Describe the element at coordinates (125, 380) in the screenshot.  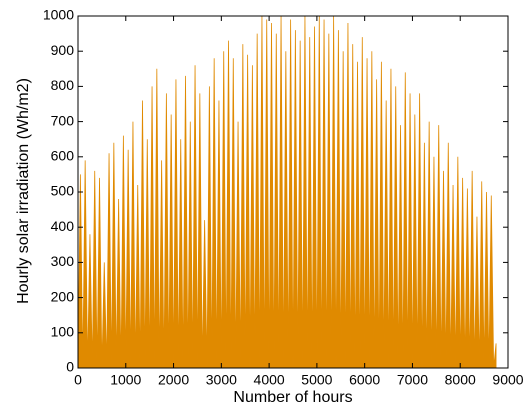
I see `x-tick-label: 1000` at that location.